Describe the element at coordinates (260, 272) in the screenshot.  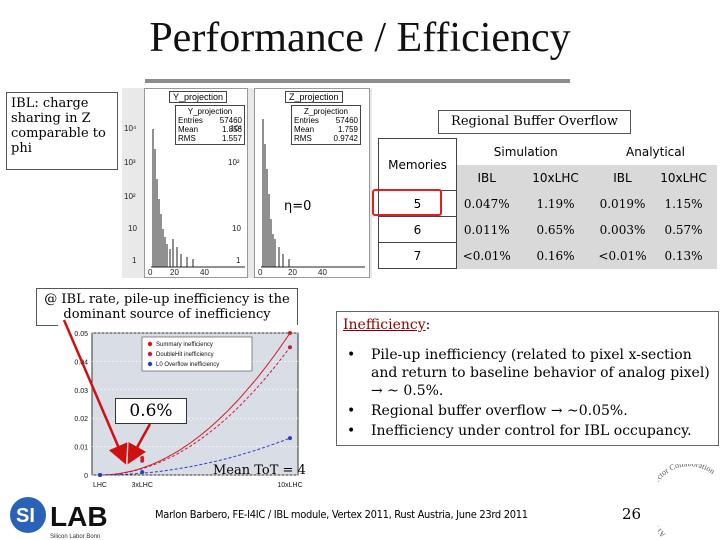
I see `z-xtick-0: 0` at that location.